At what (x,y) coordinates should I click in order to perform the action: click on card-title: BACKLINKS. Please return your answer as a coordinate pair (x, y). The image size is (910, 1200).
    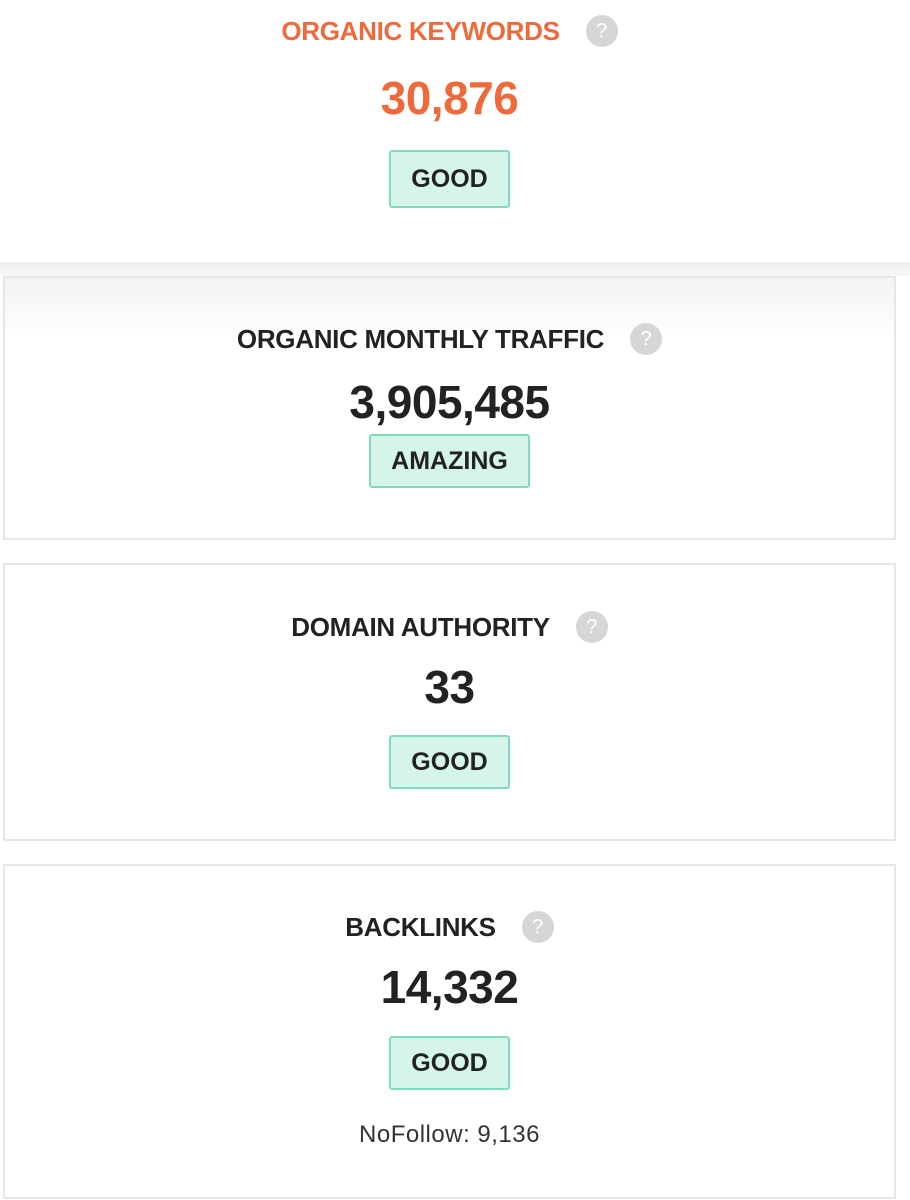
    Looking at the image, I should click on (420, 926).